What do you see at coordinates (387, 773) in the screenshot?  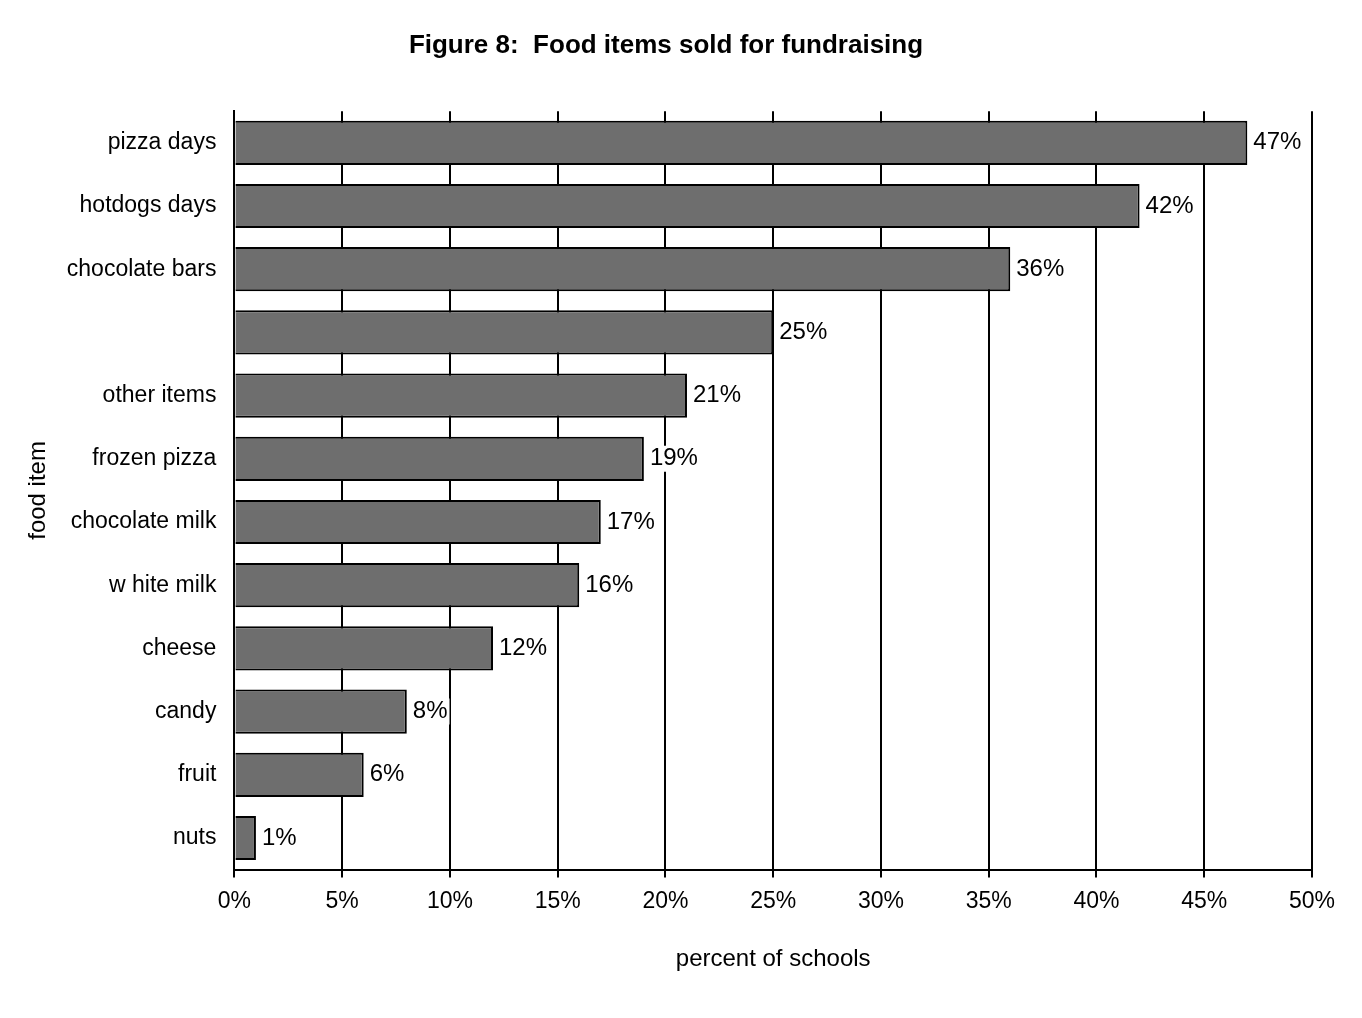 I see `data-label: 6%` at bounding box center [387, 773].